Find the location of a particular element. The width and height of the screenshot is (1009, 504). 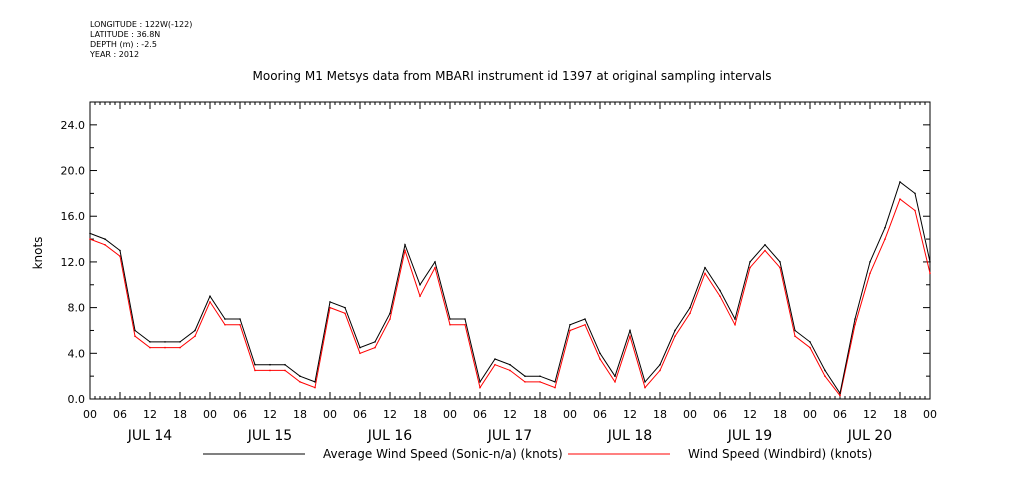

metadata-year: YEAR : 2012 is located at coordinates (115, 54).